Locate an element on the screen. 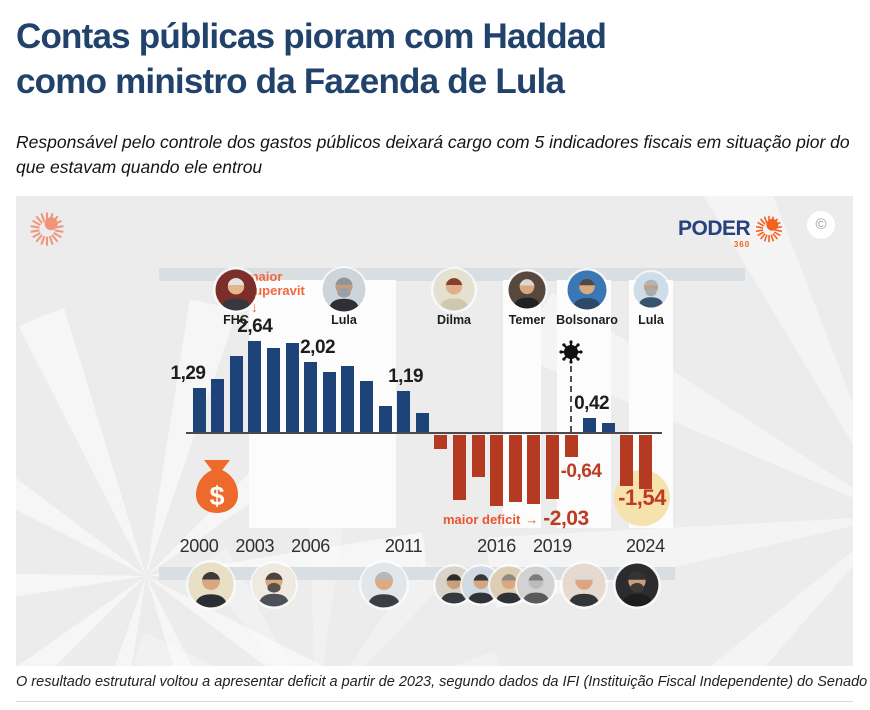 The image size is (870, 710). money-bag-icon: $ is located at coordinates (217, 490).